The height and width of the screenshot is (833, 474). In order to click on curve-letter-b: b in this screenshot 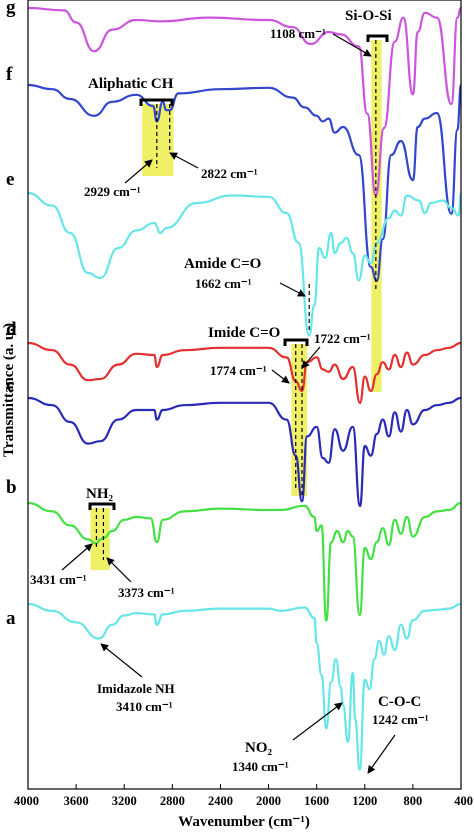, I will do `click(11, 487)`.